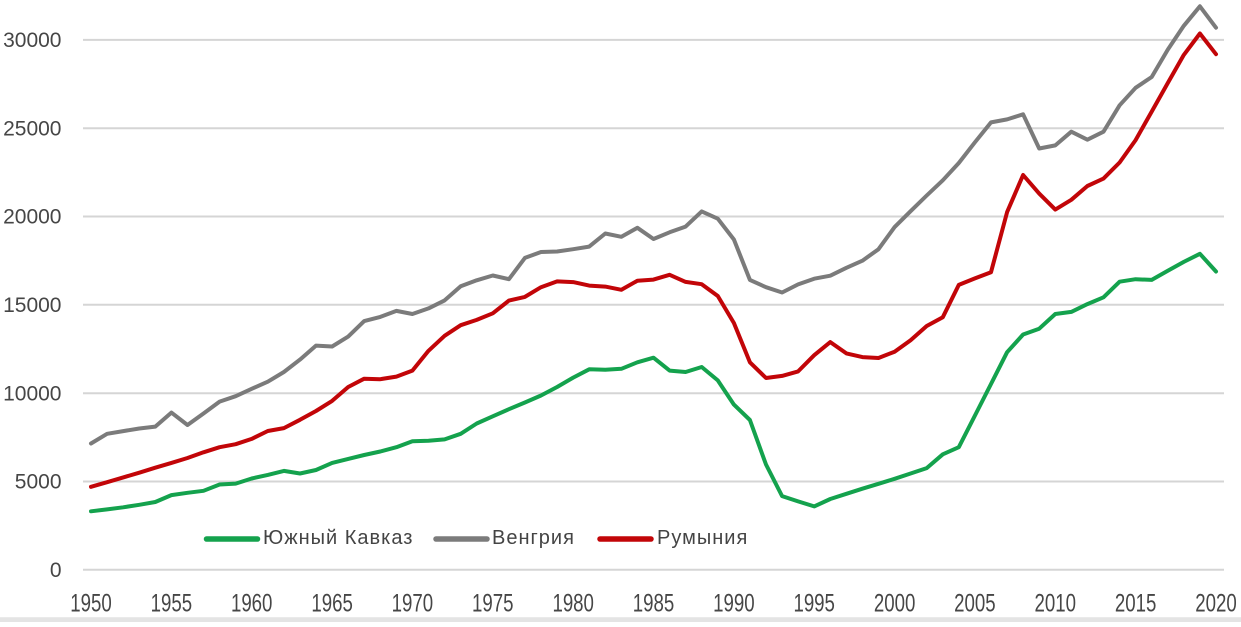 Image resolution: width=1241 pixels, height=627 pixels. Describe the element at coordinates (654, 604) in the screenshot. I see `svg-text: 1985` at that location.